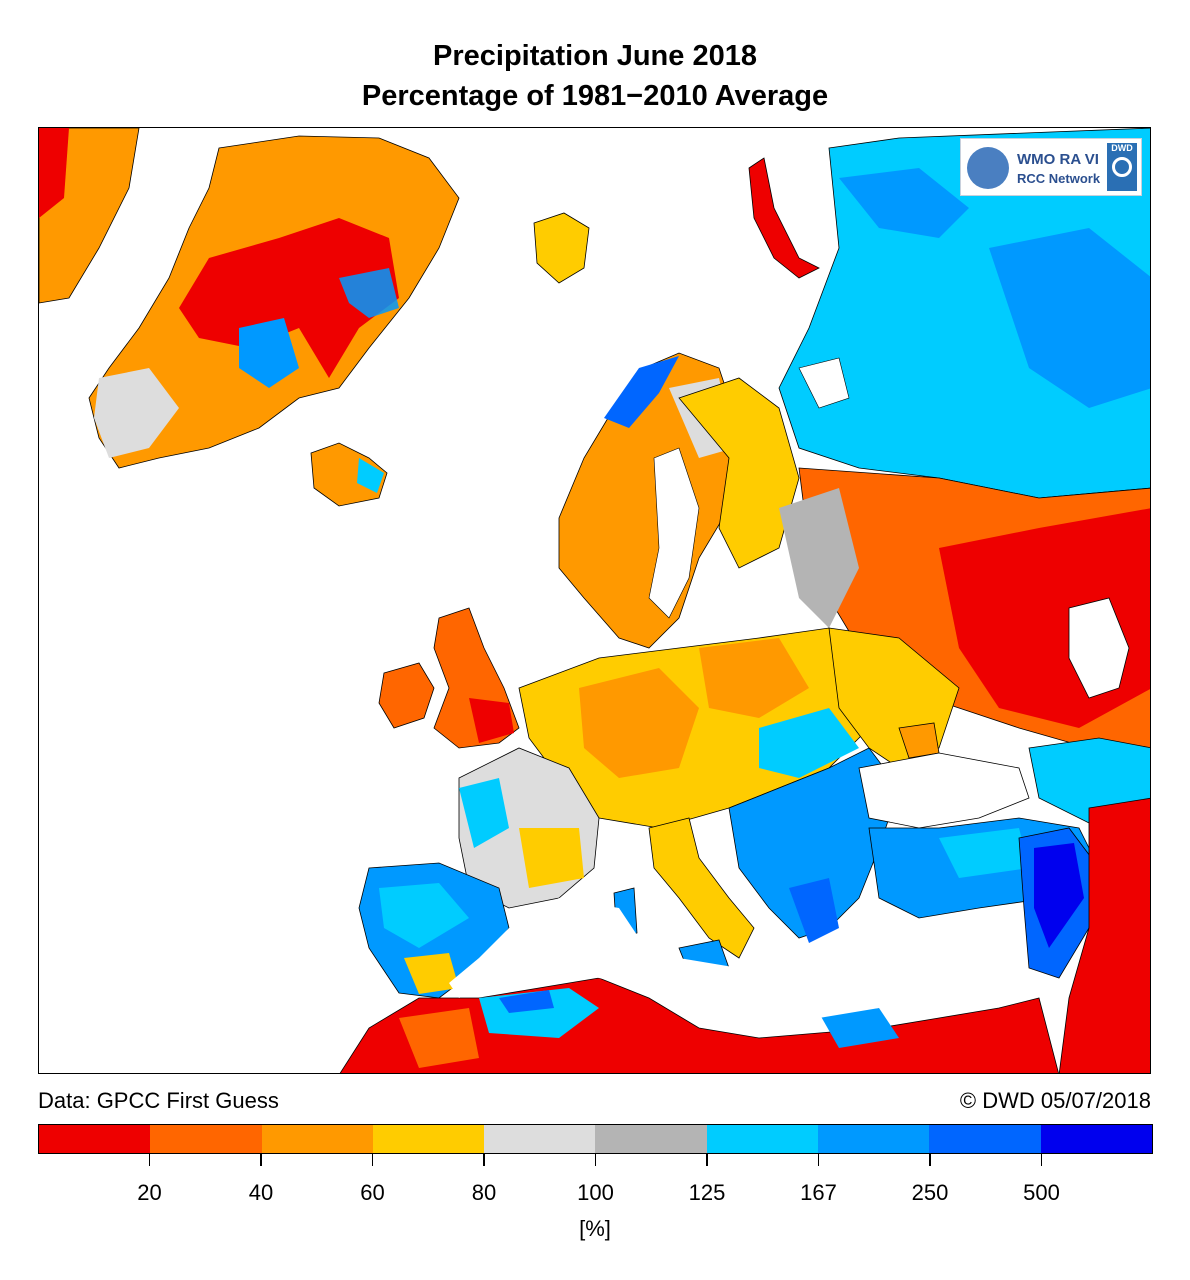 This screenshot has height=1280, width=1190. Describe the element at coordinates (819, 558) in the screenshot. I see `baltics-gray` at that location.